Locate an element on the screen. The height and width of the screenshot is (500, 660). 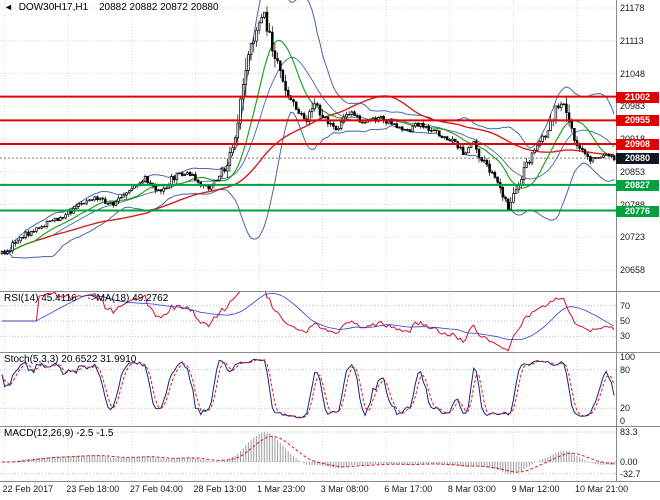
back-arrow-icon: ◄ is located at coordinates (8, 7).